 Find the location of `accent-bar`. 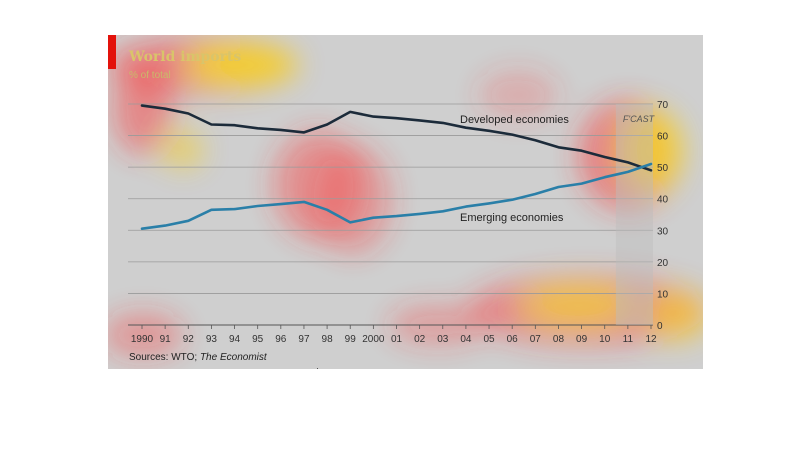

accent-bar is located at coordinates (112, 52).